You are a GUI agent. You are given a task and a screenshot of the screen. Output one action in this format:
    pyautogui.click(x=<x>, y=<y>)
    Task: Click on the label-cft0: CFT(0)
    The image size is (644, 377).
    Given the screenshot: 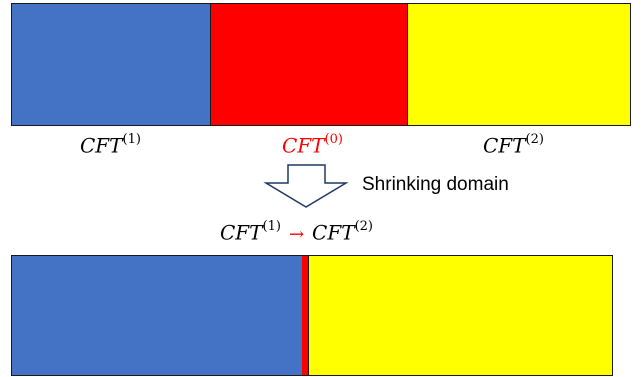 What is the action you would take?
    pyautogui.click(x=312, y=145)
    